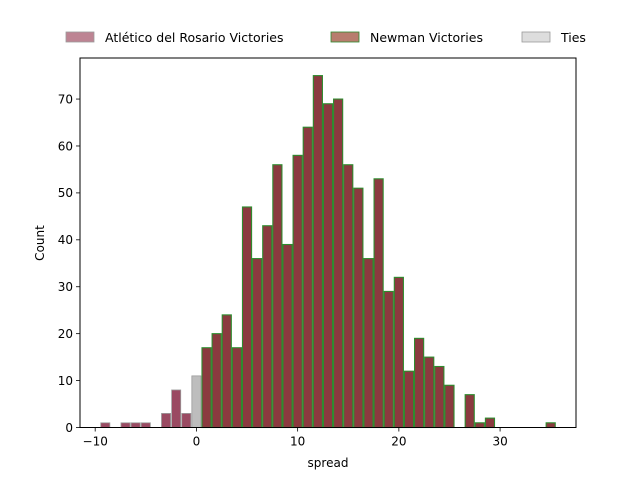 The image size is (640, 480). What do you see at coordinates (145, 425) in the screenshot?
I see `bar-atletico-del-rosario-victories--5` at bounding box center [145, 425].